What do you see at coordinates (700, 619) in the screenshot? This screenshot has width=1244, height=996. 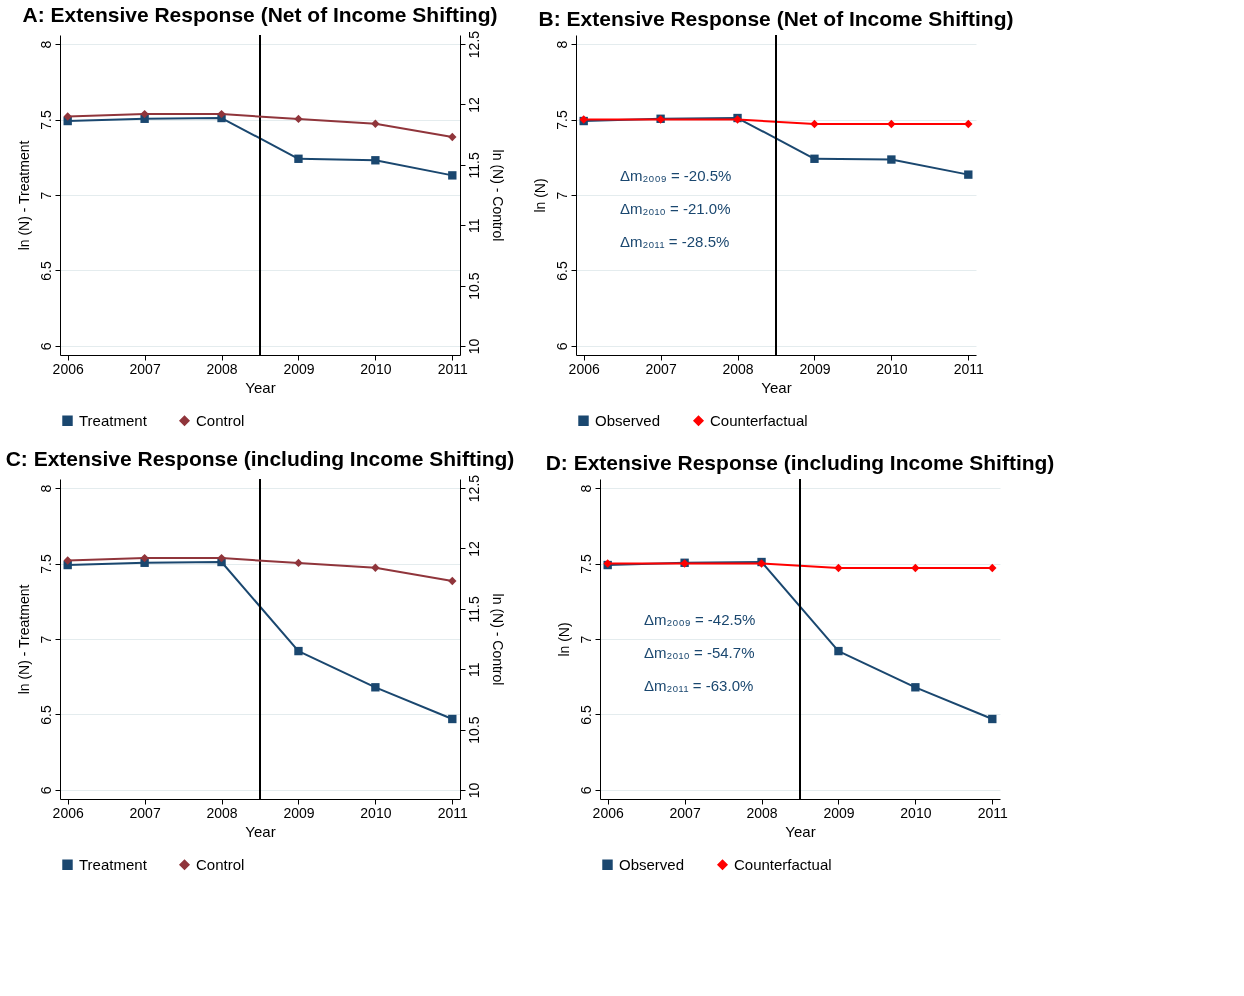 I see `annotation: Δm₂₀₀₉ = -42.5%` at bounding box center [700, 619].